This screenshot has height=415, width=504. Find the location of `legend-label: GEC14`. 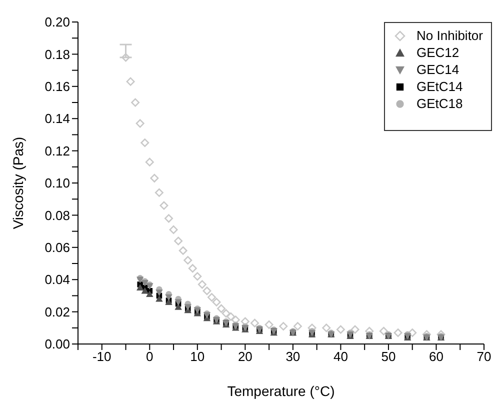

legend-label: GEC14 is located at coordinates (438, 69).